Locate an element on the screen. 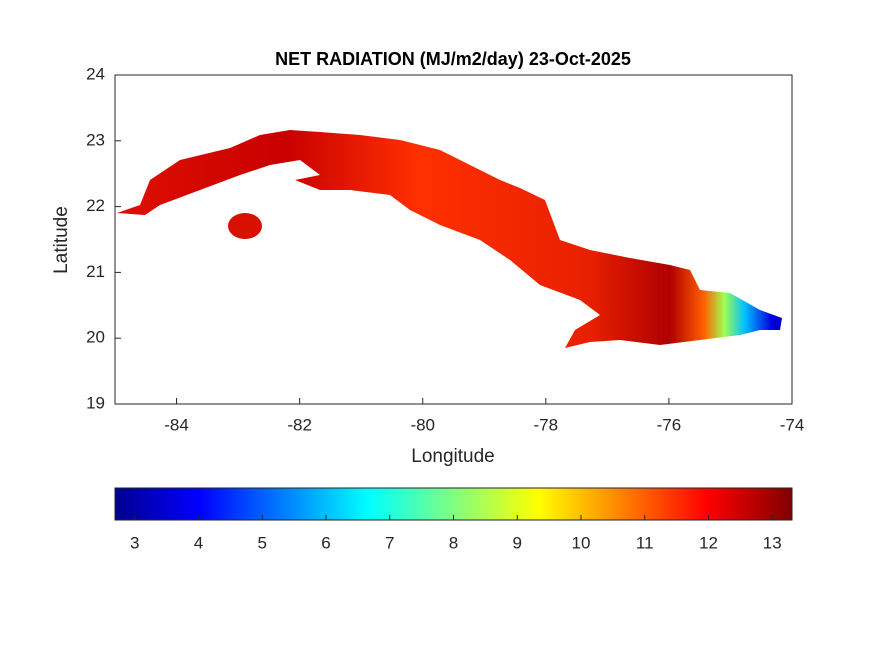 This screenshot has width=875, height=656. x-tick-label: -78 is located at coordinates (546, 424).